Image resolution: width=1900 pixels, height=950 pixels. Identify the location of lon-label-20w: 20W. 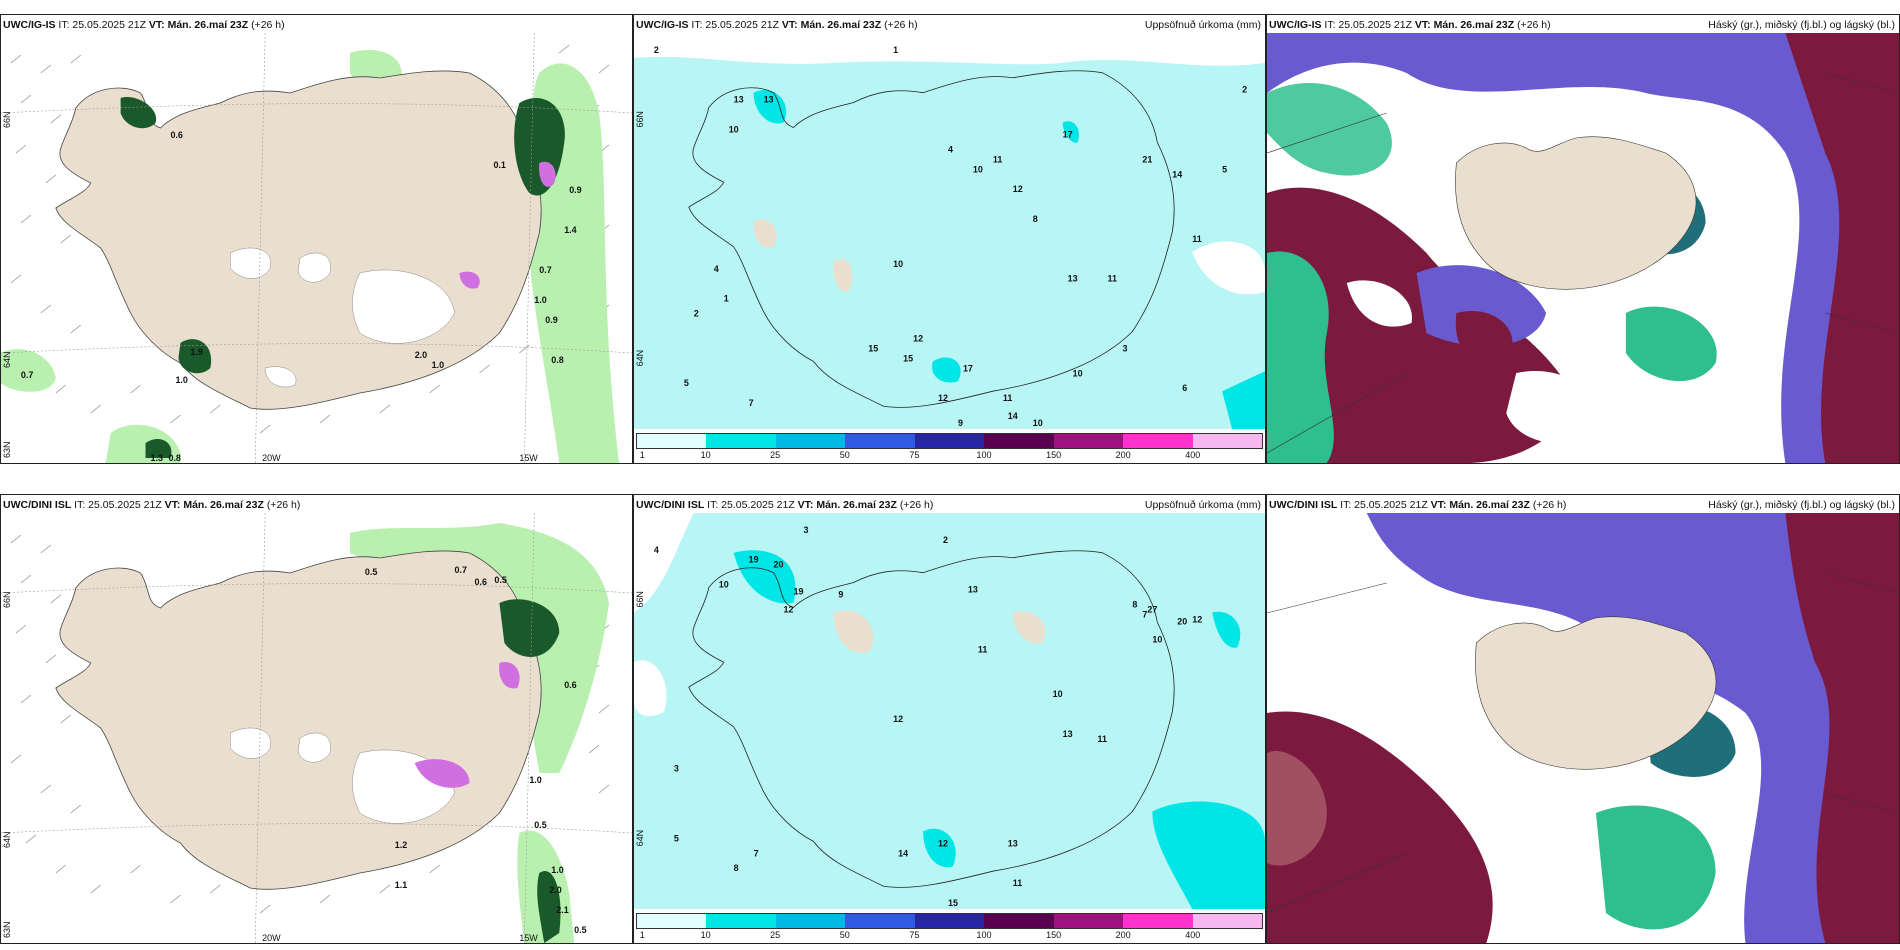
(271, 458).